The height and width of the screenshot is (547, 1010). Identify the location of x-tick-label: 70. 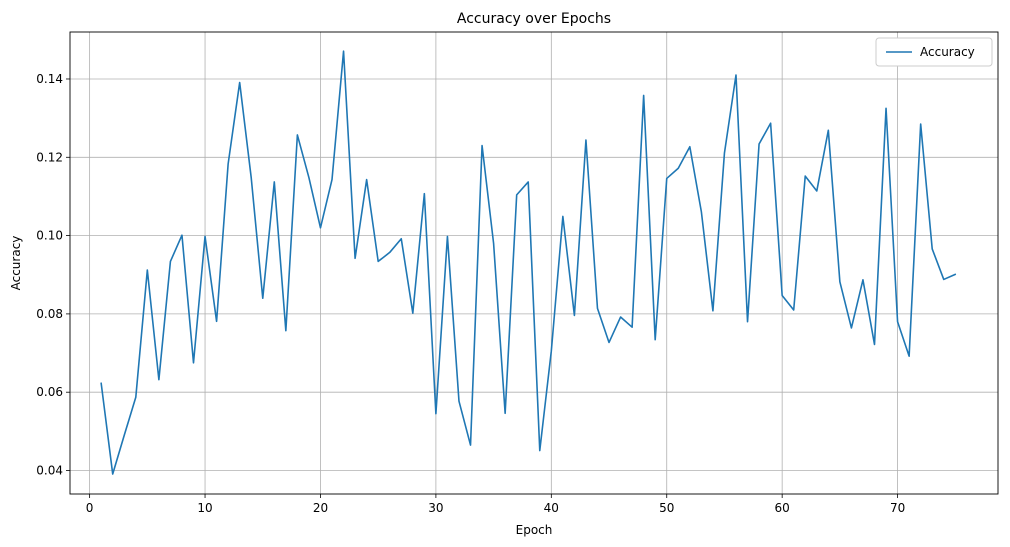
(897, 508).